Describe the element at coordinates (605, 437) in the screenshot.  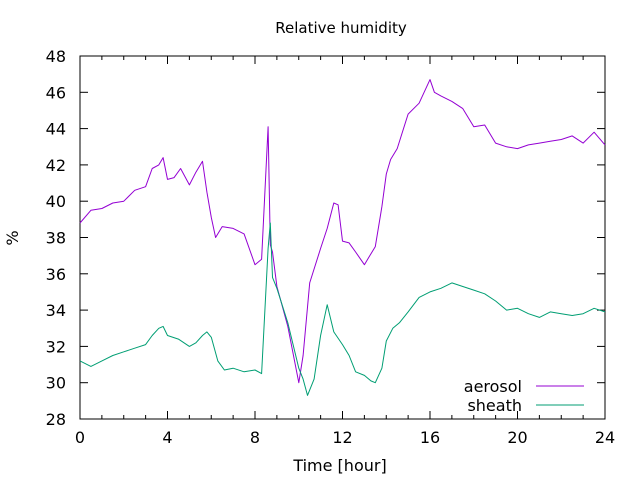
I see `x-tick-label: 24` at that location.